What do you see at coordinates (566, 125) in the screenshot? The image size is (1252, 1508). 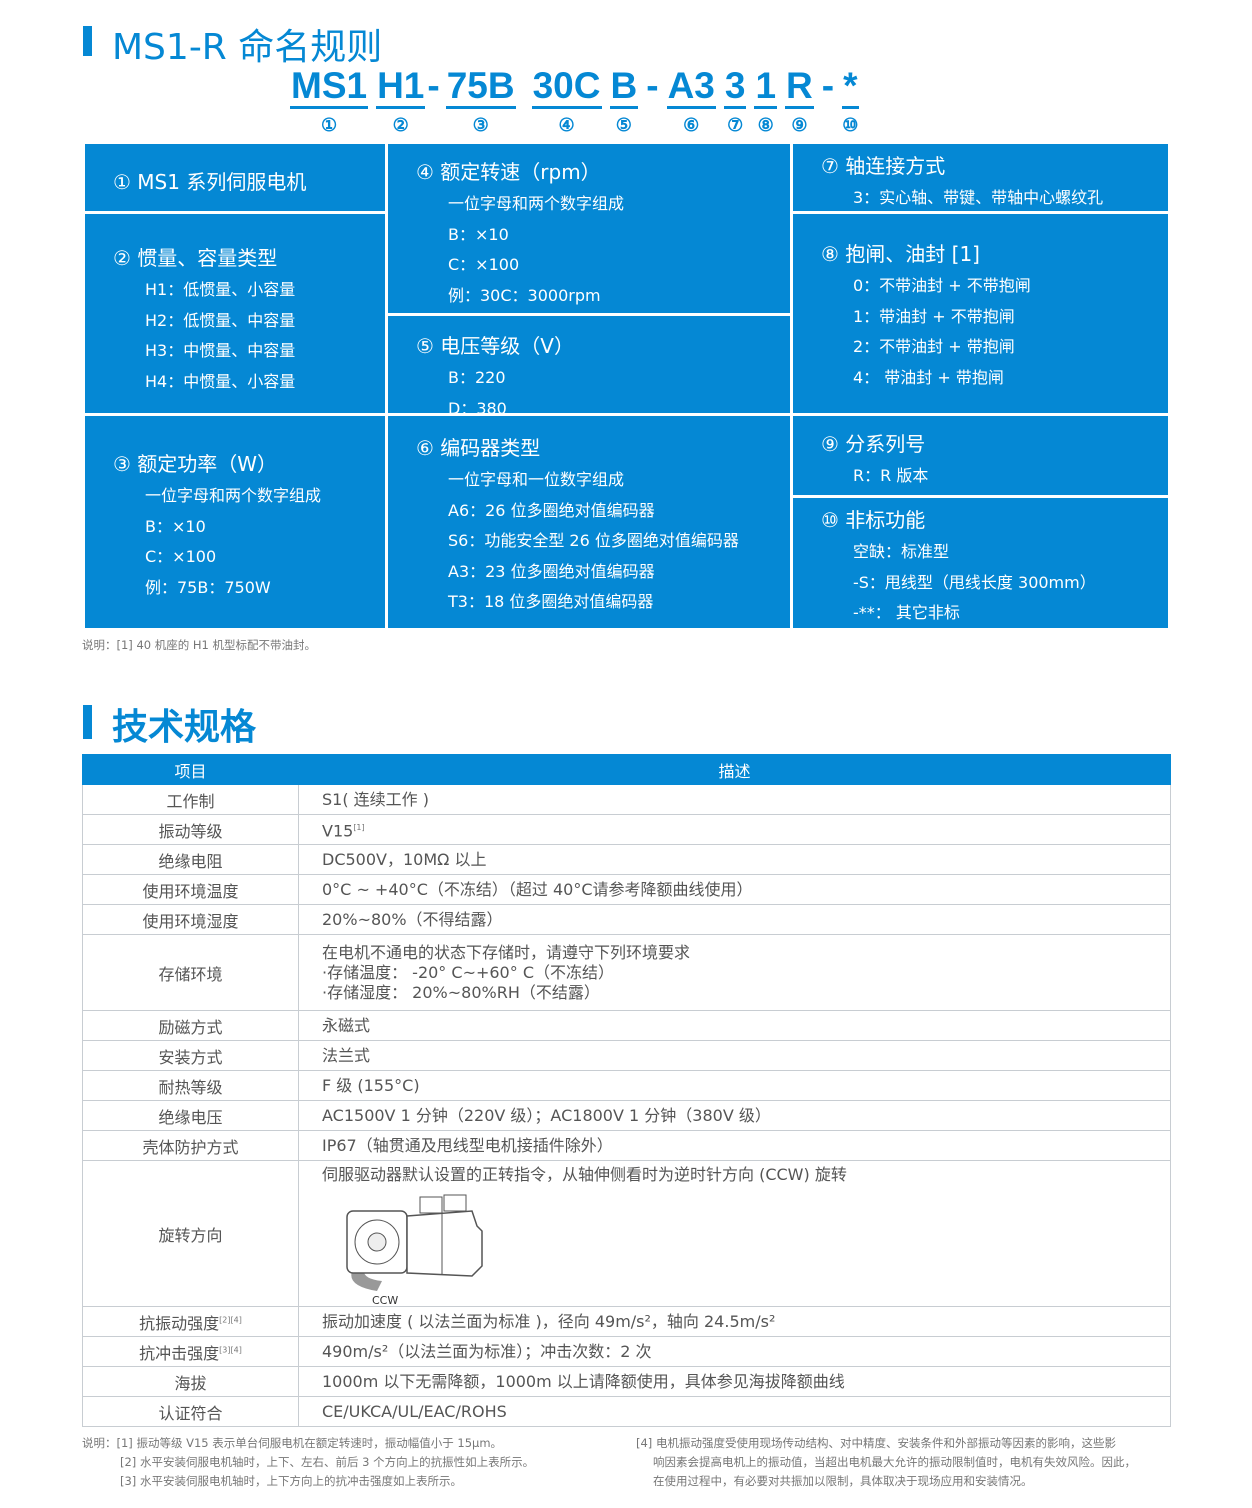 I see `segment-number: ④` at bounding box center [566, 125].